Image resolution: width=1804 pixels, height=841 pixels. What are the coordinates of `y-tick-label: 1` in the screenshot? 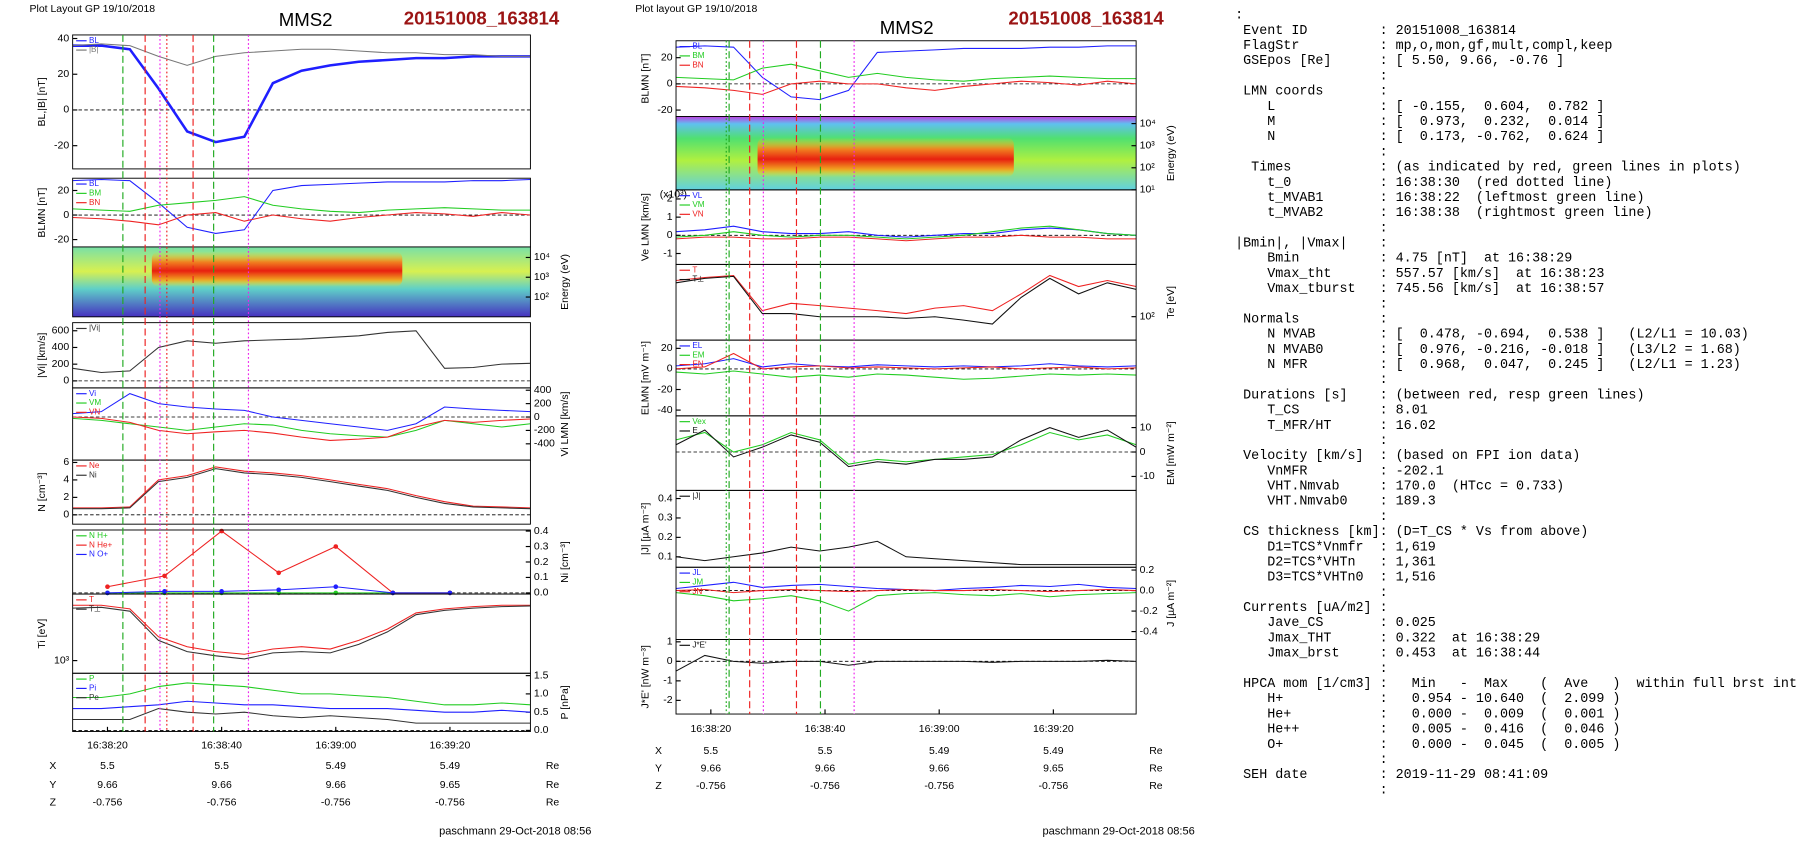 It's located at (670, 217).